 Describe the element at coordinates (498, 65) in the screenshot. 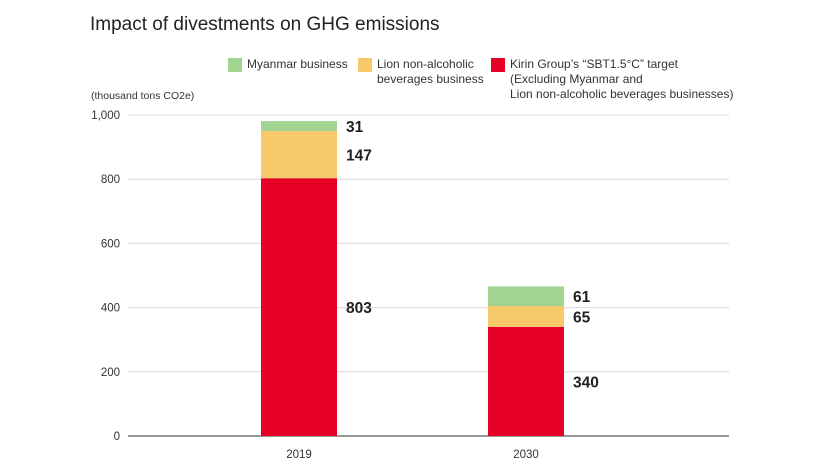

I see `legend-swatch-kirin` at that location.